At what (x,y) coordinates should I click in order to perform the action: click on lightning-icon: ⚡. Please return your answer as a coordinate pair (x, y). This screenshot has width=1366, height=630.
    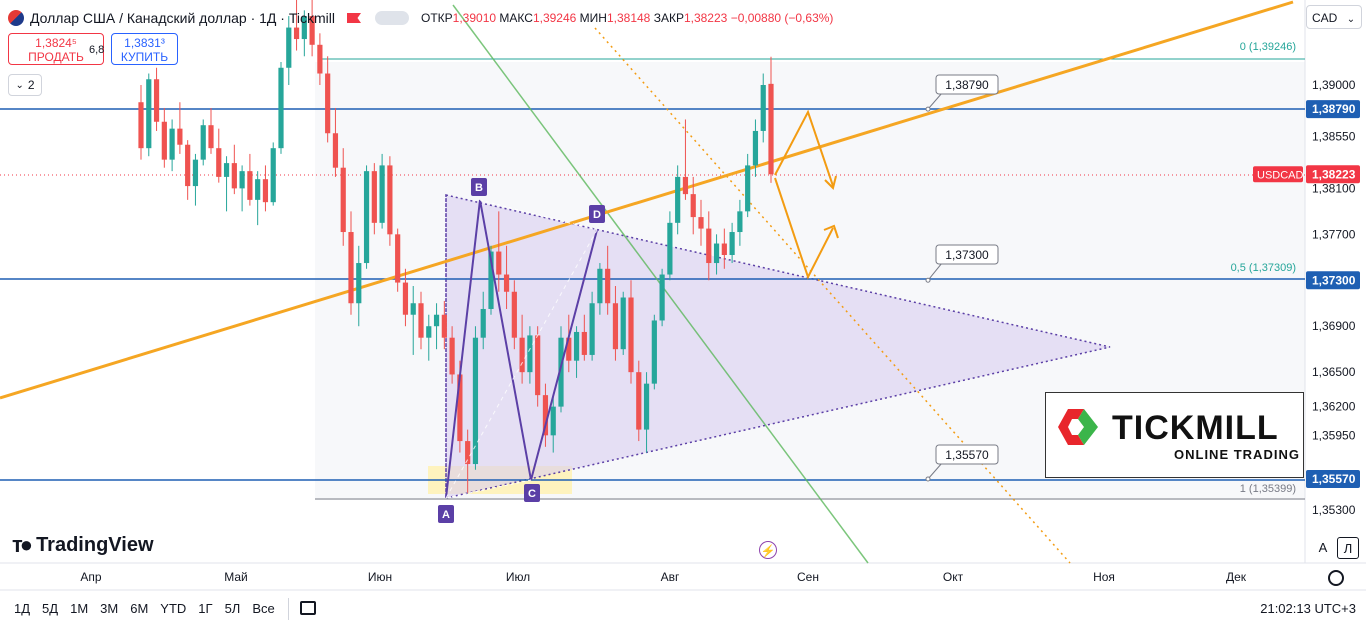
    Looking at the image, I should click on (768, 550).